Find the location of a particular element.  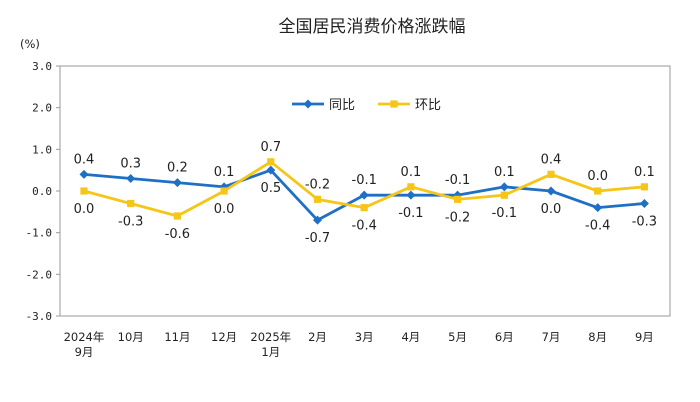

data-label: 0.5 is located at coordinates (270, 188).